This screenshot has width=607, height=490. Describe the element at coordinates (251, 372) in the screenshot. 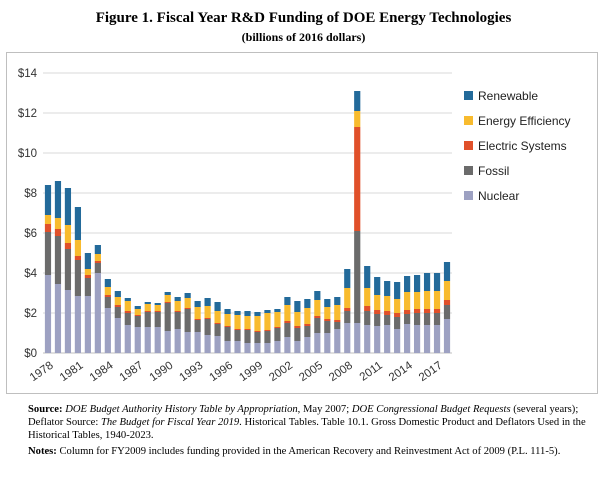

I see `x-tick-label: 1999` at that location.